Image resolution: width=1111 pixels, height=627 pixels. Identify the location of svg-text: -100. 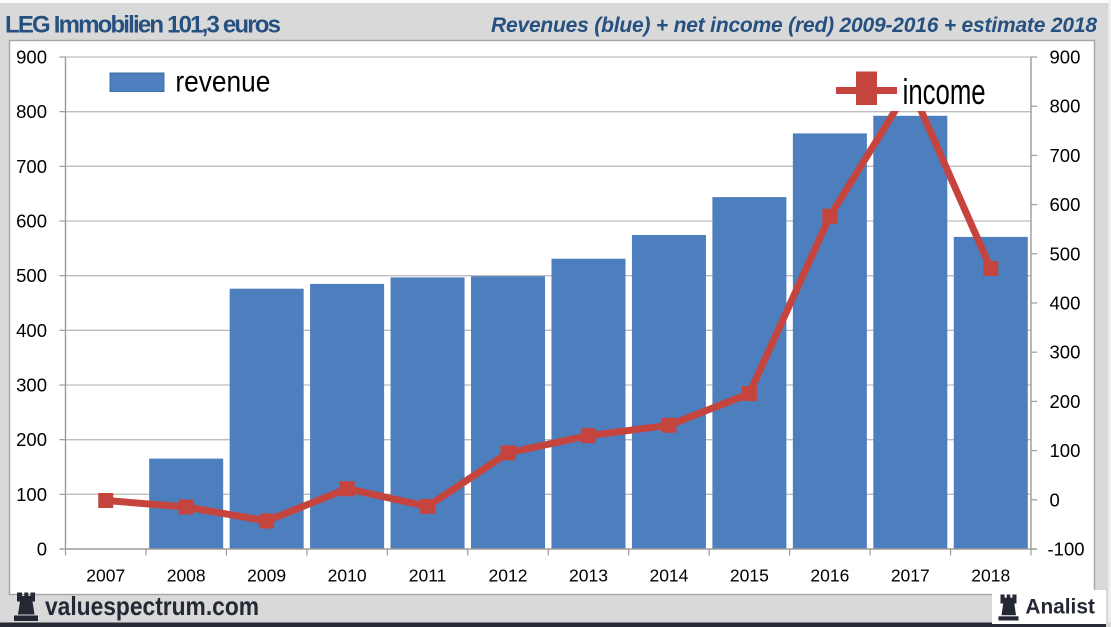
(1066, 549).